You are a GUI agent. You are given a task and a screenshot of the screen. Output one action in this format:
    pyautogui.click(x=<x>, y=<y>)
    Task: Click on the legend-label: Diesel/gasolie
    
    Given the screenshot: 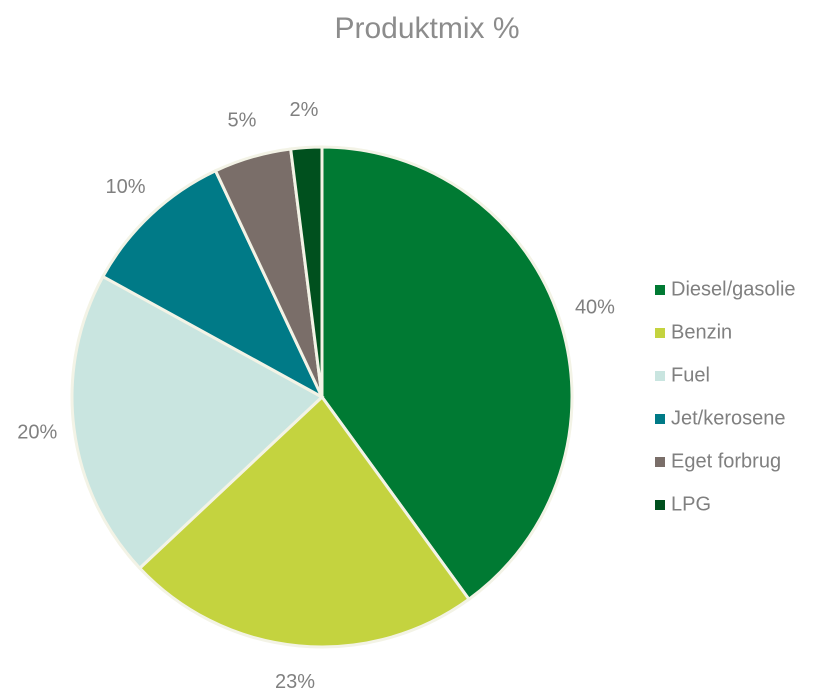 What is the action you would take?
    pyautogui.click(x=733, y=289)
    